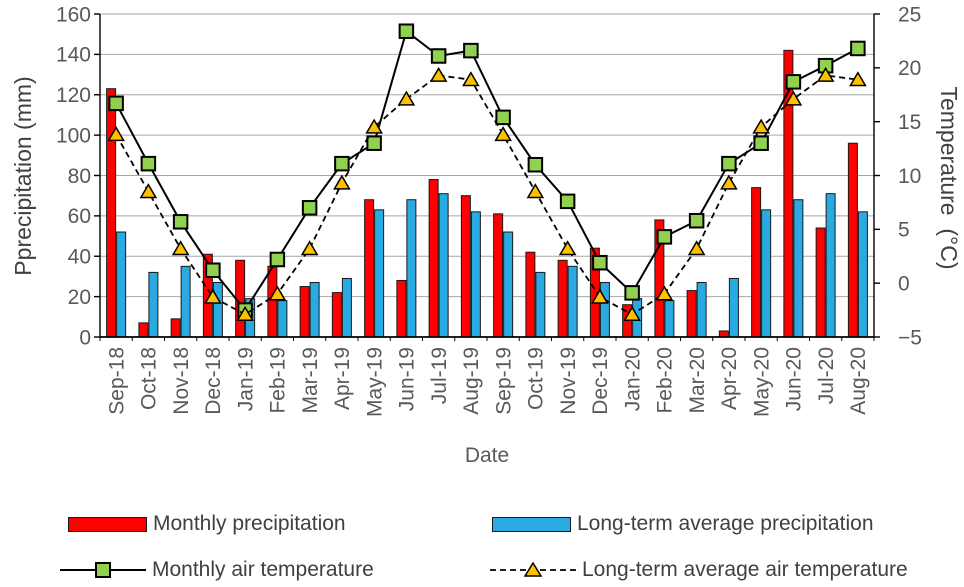 The width and height of the screenshot is (964, 587). Describe the element at coordinates (374, 382) in the screenshot. I see `x-tick-label: May-19` at that location.